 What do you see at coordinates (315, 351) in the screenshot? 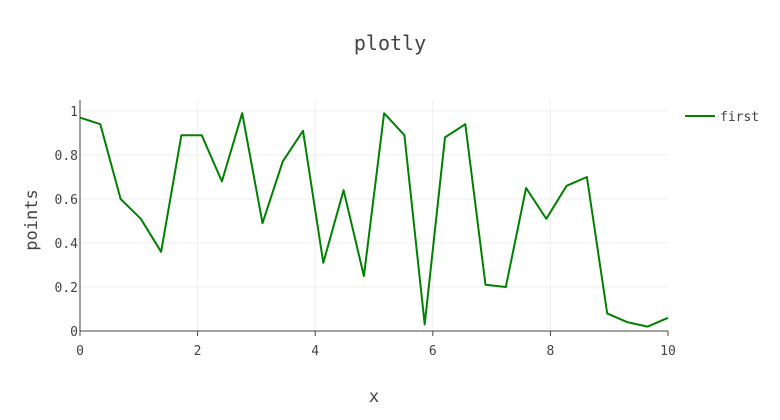
I see `x-tick-label: 4` at bounding box center [315, 351].